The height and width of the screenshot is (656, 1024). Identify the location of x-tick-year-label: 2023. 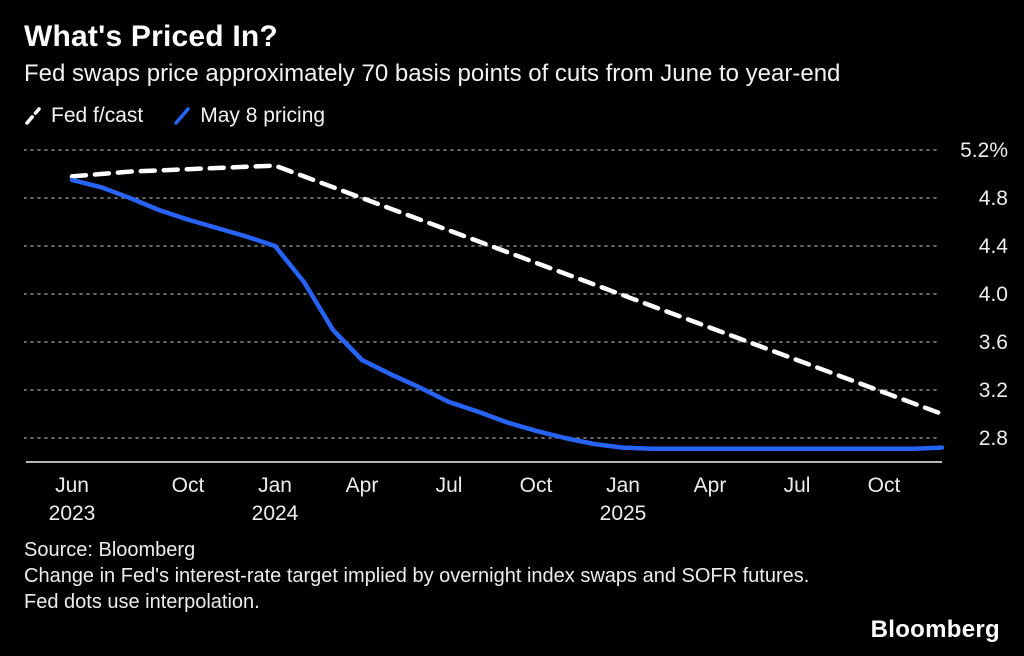
(72, 513).